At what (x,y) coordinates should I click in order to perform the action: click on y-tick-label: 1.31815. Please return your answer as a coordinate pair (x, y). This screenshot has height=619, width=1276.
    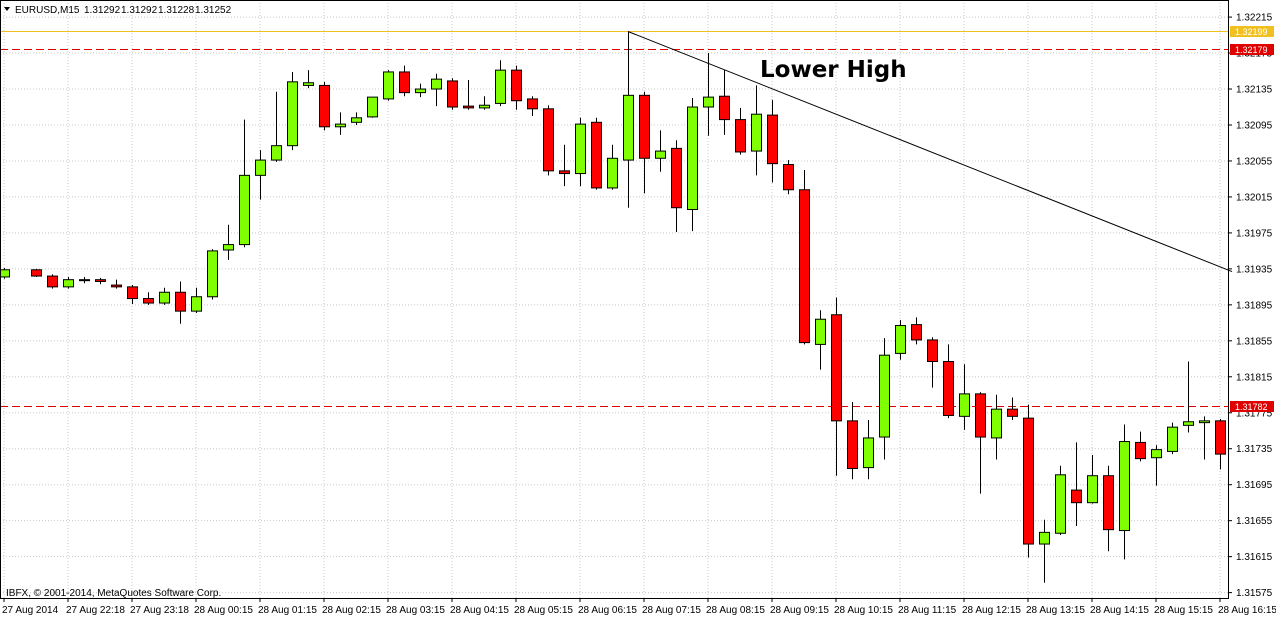
    Looking at the image, I should click on (1254, 377).